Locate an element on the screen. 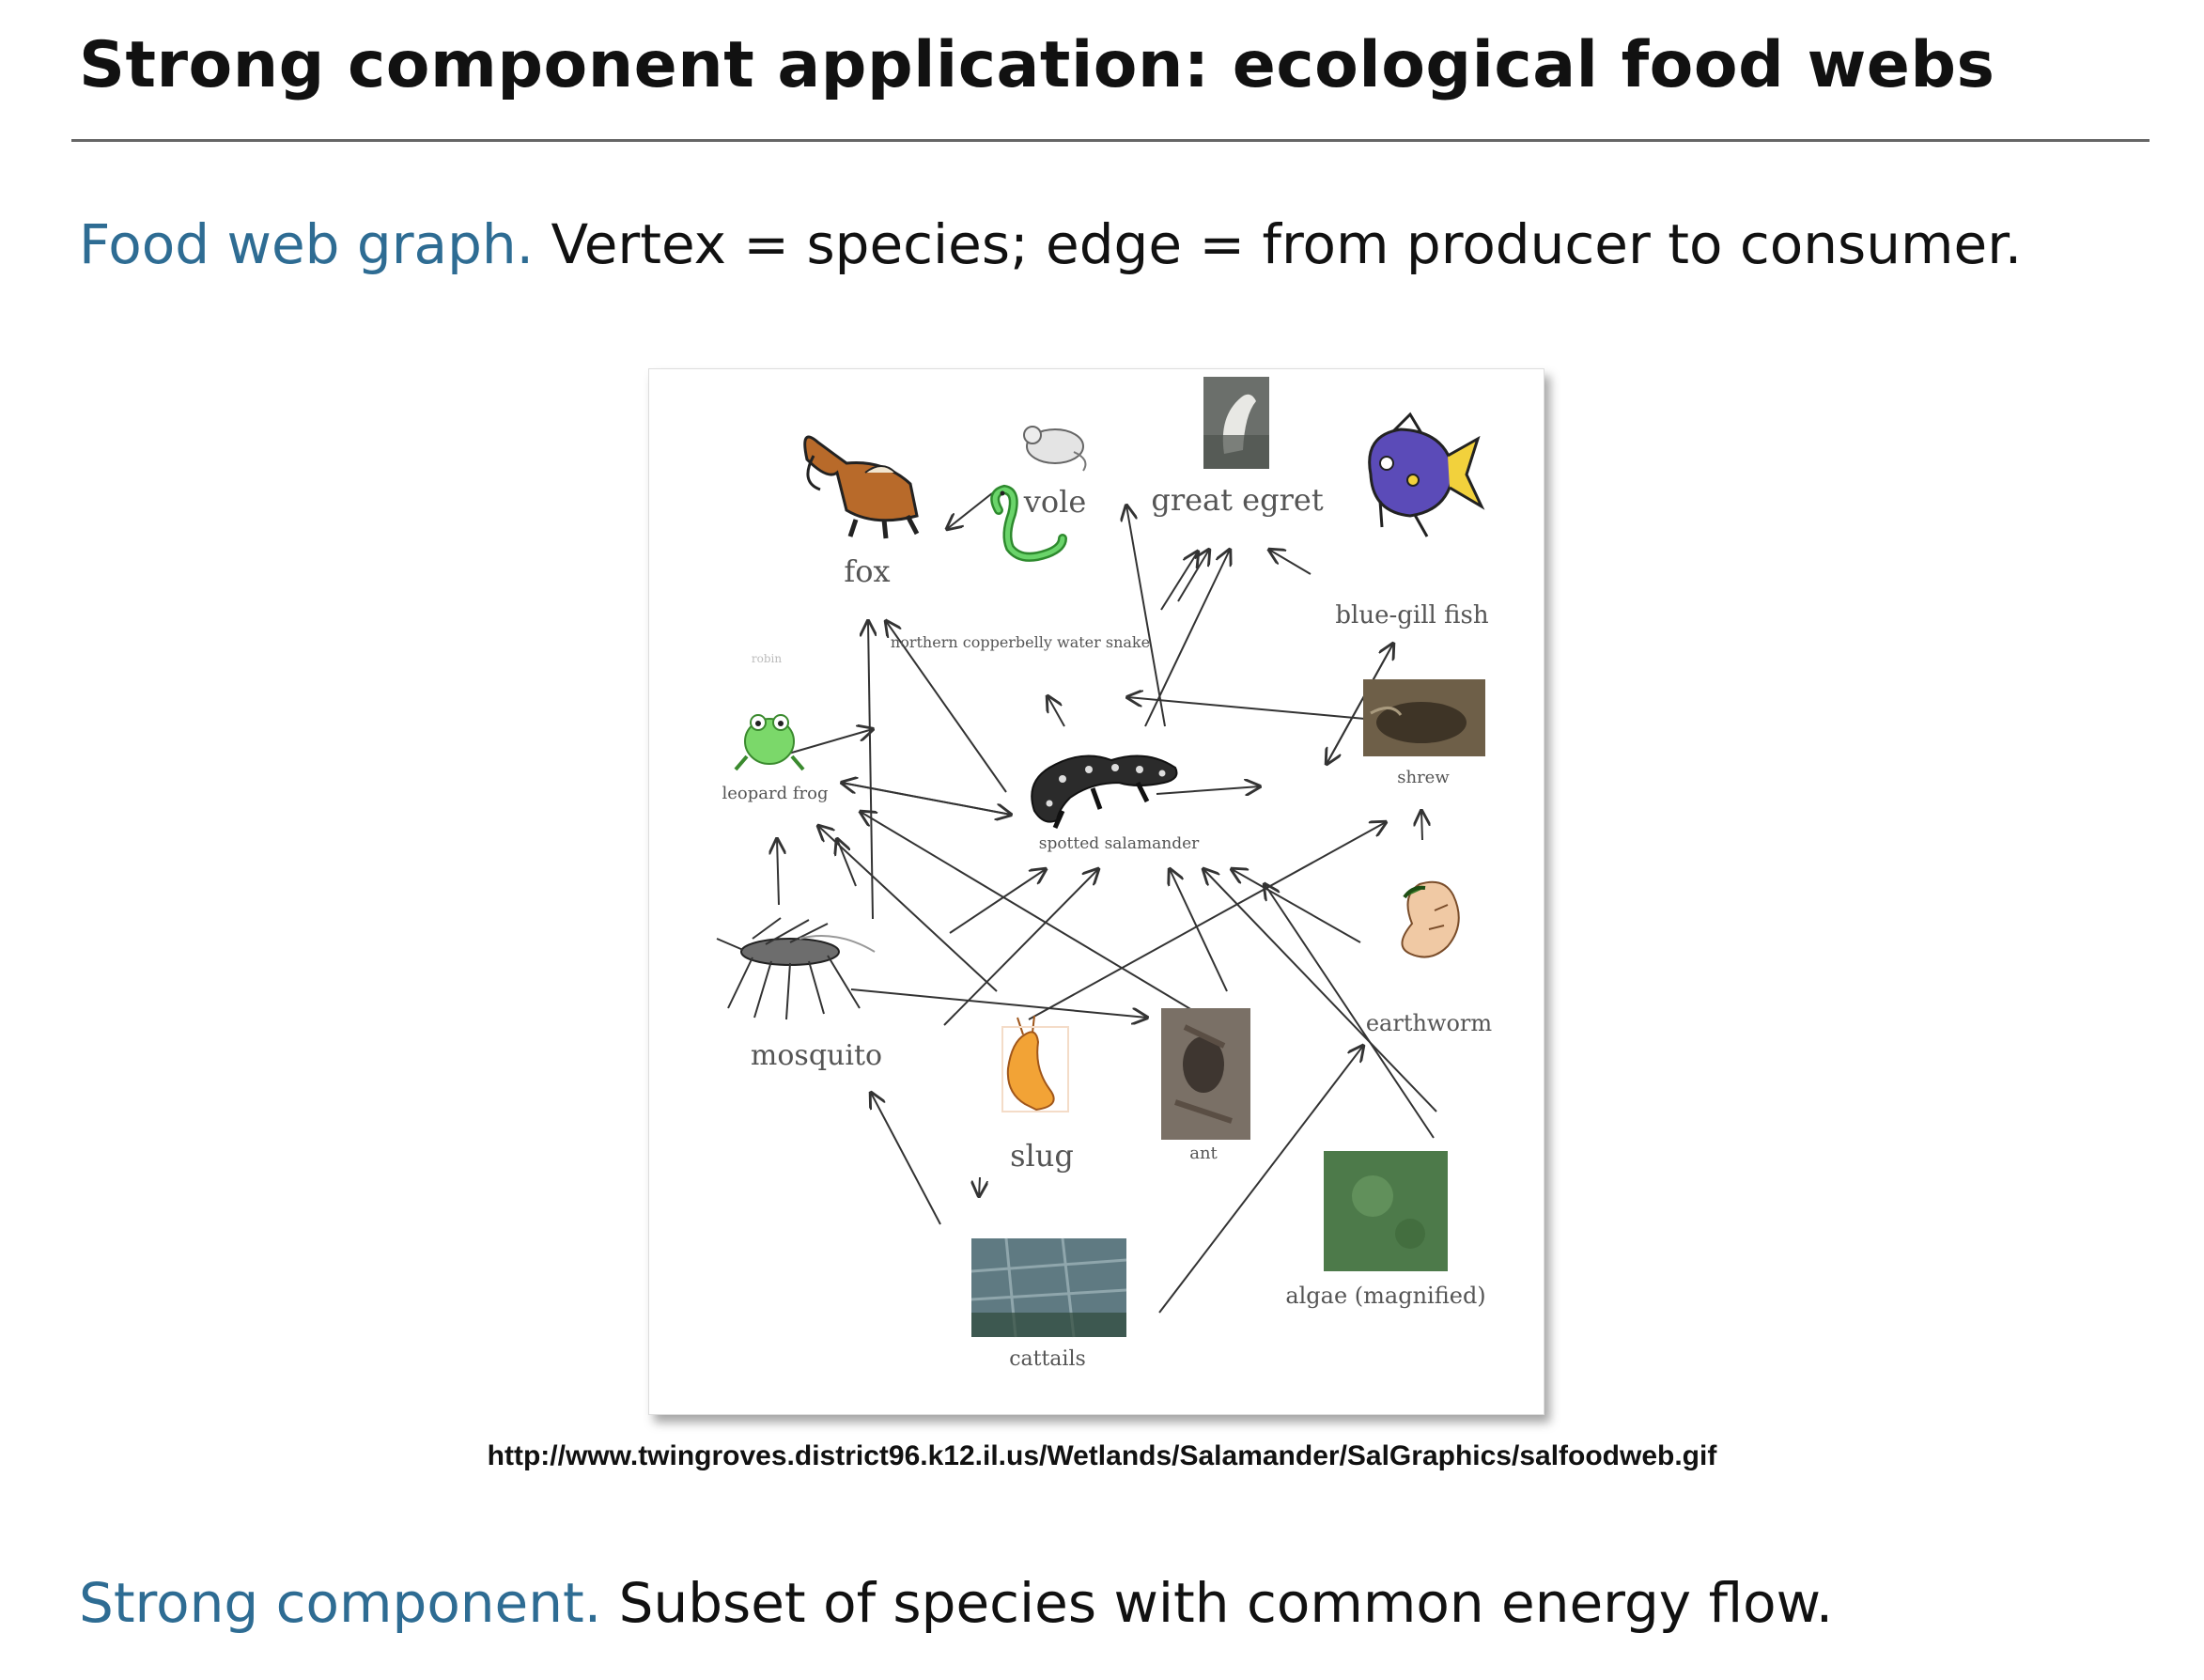 The width and height of the screenshot is (2204, 1680). node-label-vole: vole is located at coordinates (1055, 502).